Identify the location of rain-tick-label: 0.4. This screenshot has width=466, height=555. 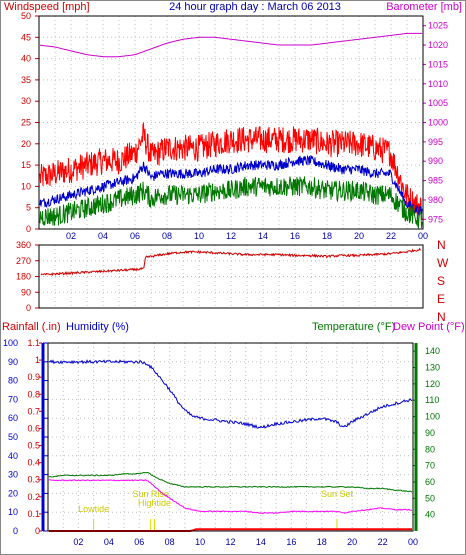
(33, 463).